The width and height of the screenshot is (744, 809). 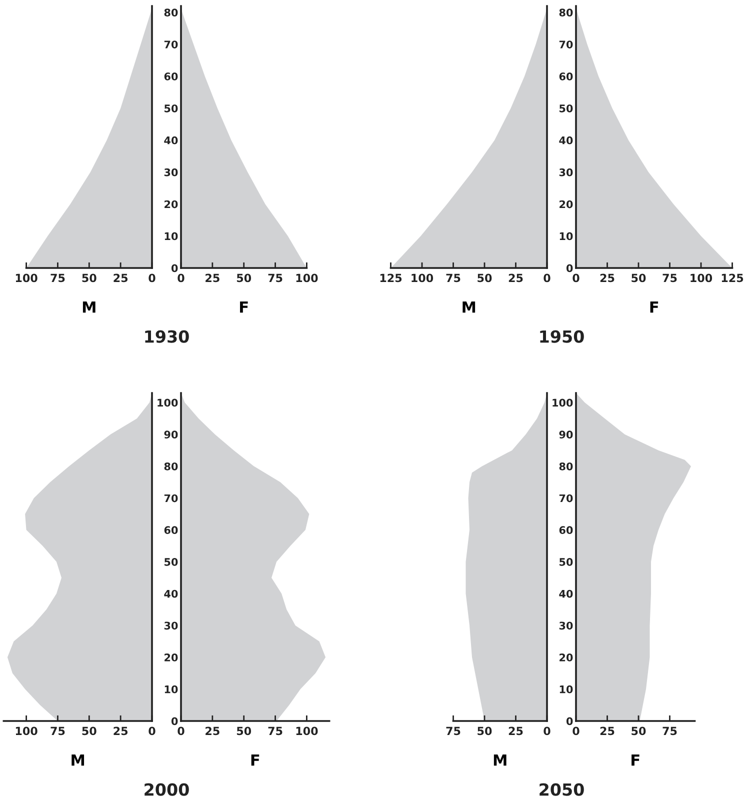 I want to click on text: 1930, so click(x=167, y=336).